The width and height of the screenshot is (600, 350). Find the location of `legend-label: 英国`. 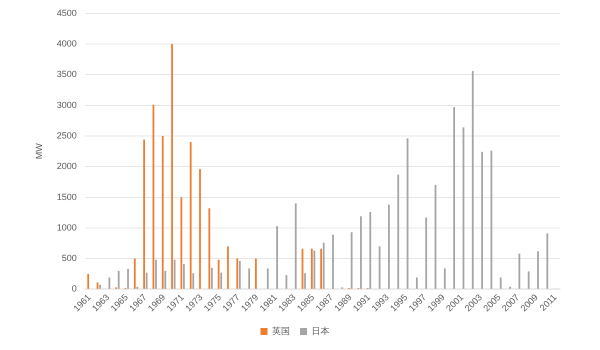

legend-label: 英国 is located at coordinates (281, 331).